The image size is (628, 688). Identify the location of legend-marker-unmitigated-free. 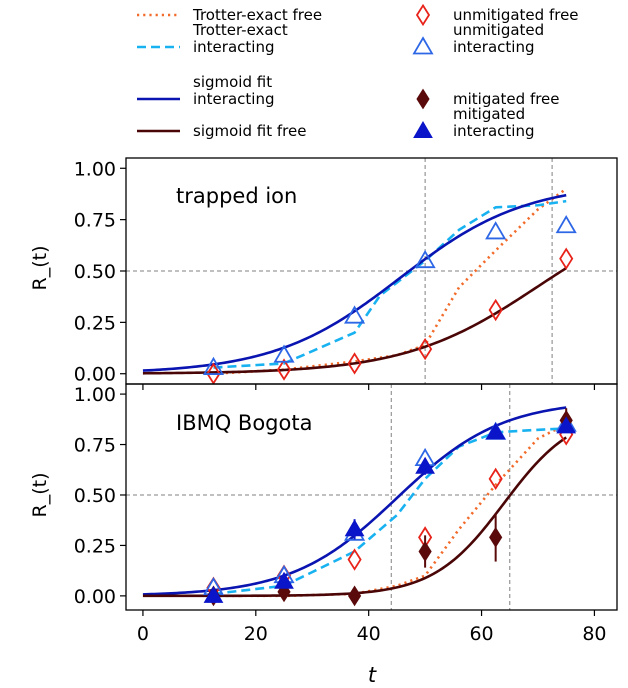
(423, 15).